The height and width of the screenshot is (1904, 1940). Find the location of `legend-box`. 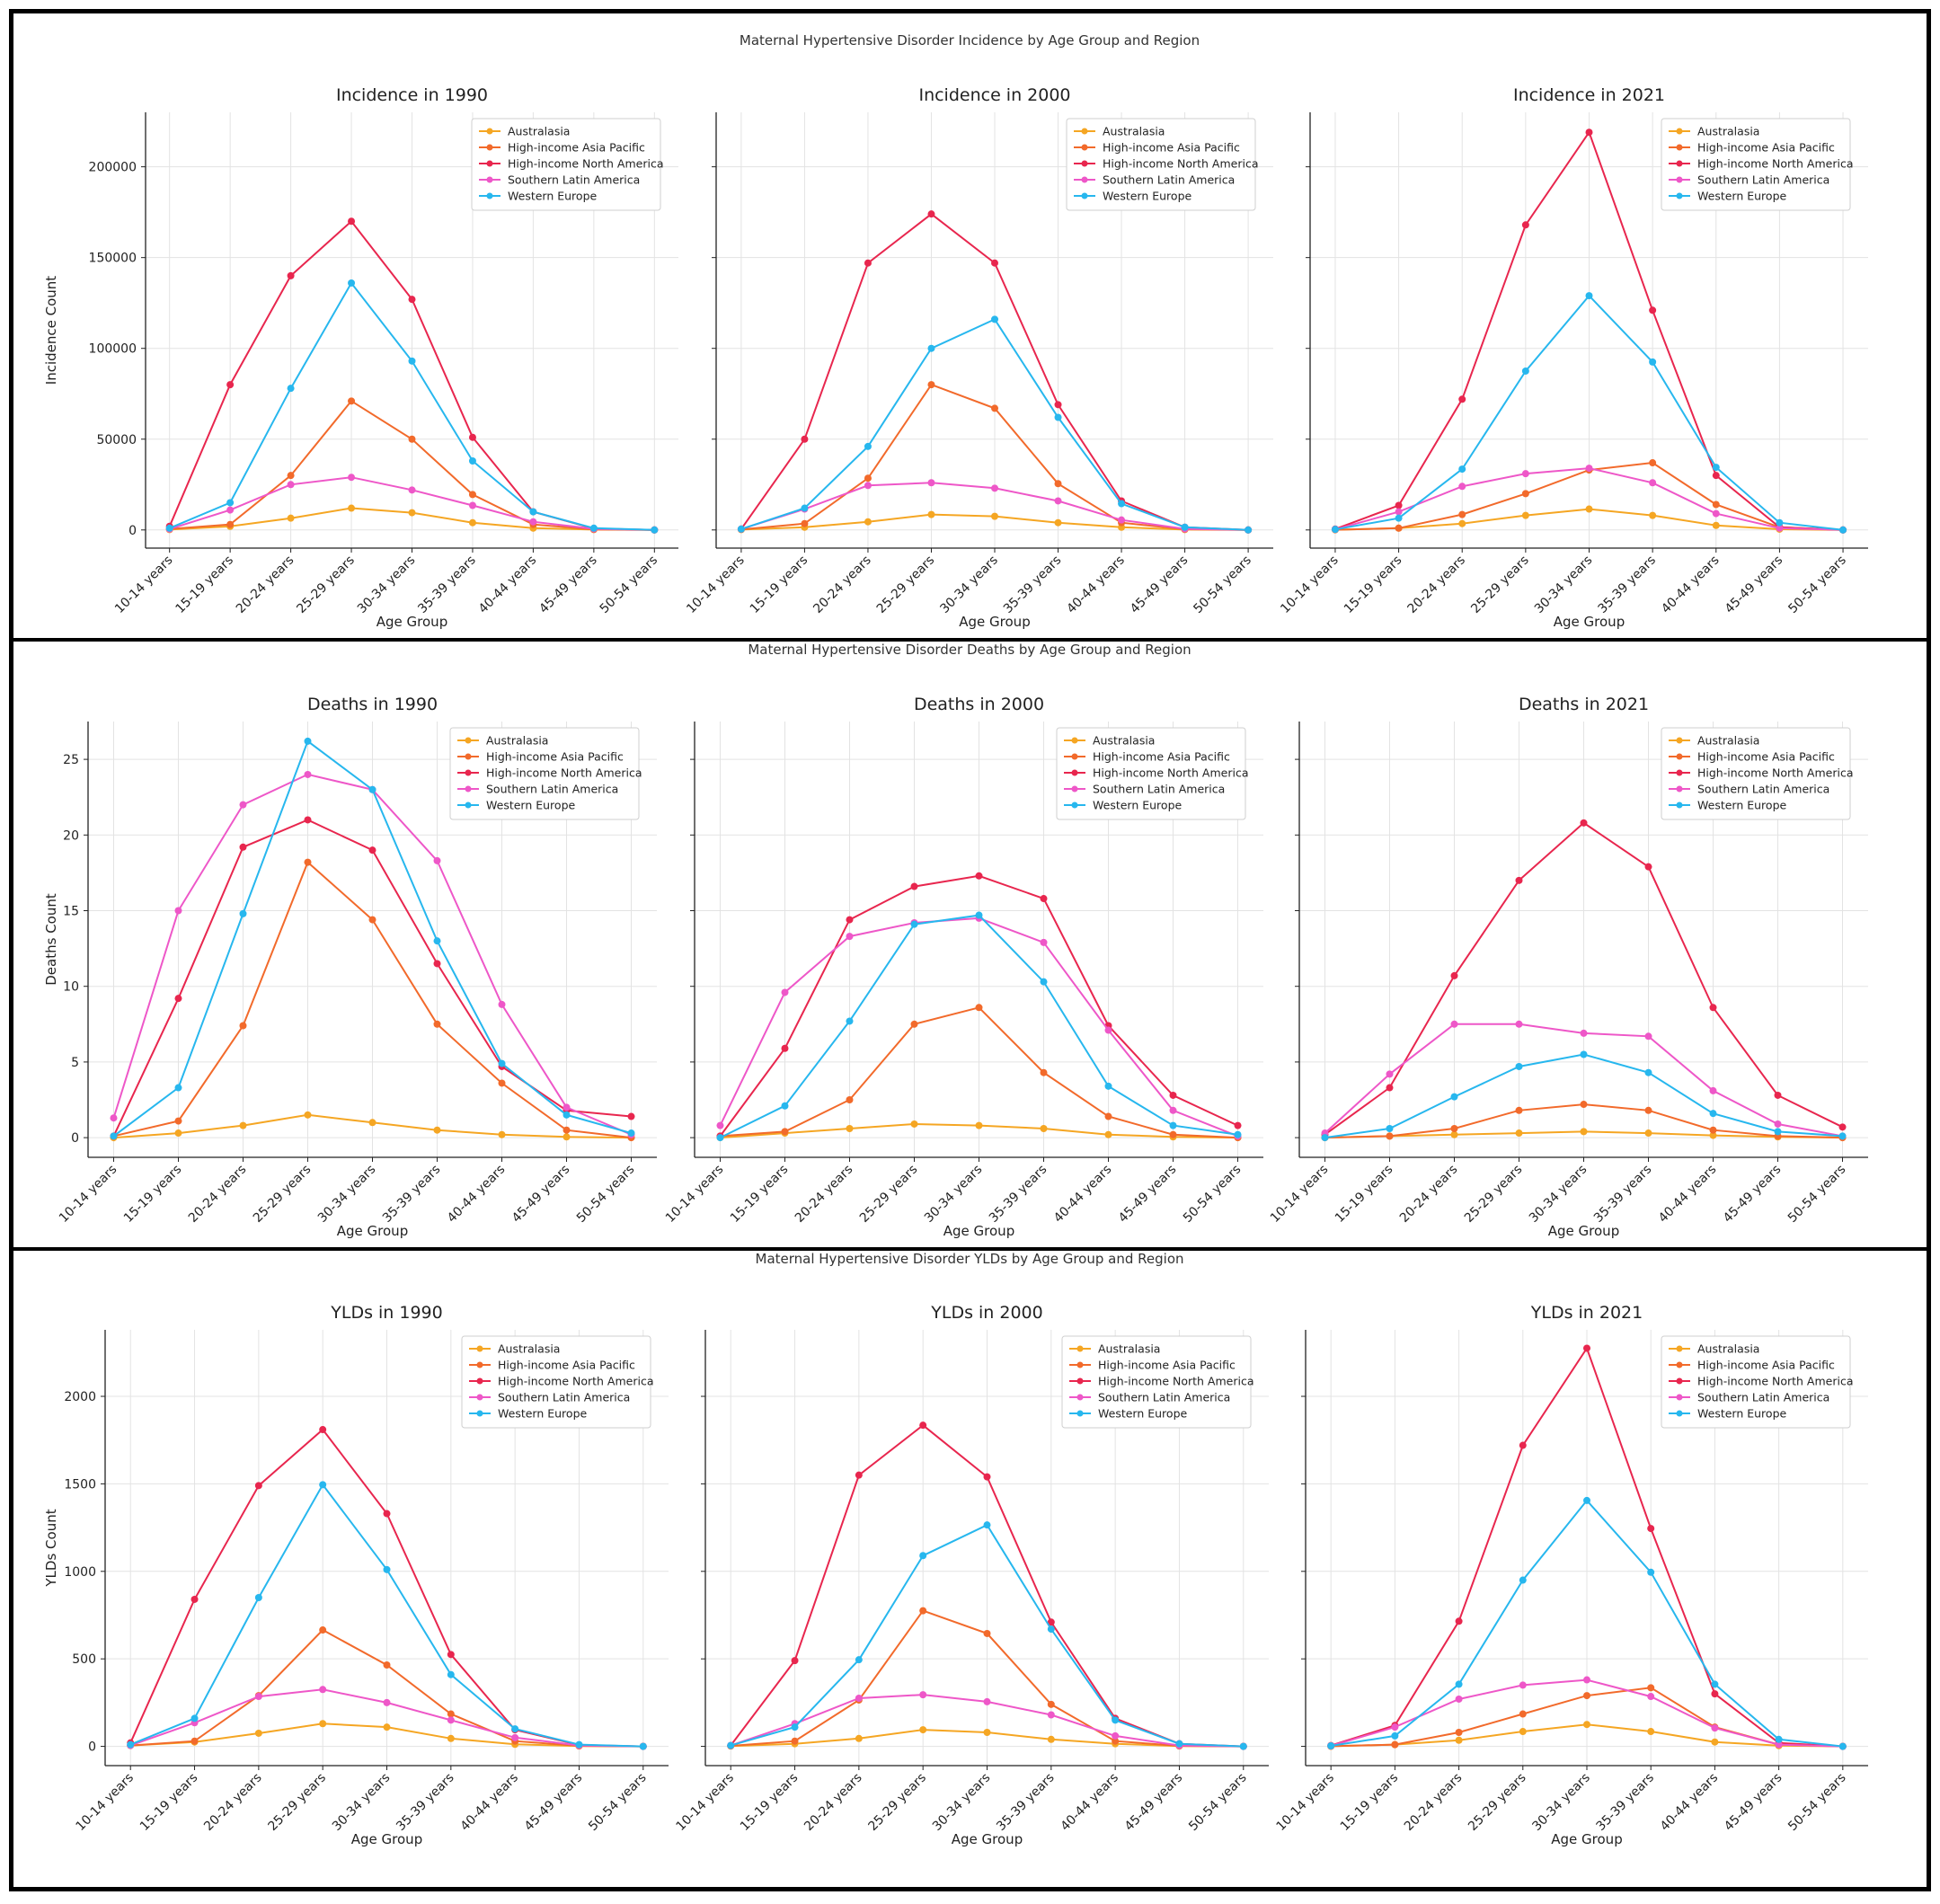

legend-box is located at coordinates (566, 164).